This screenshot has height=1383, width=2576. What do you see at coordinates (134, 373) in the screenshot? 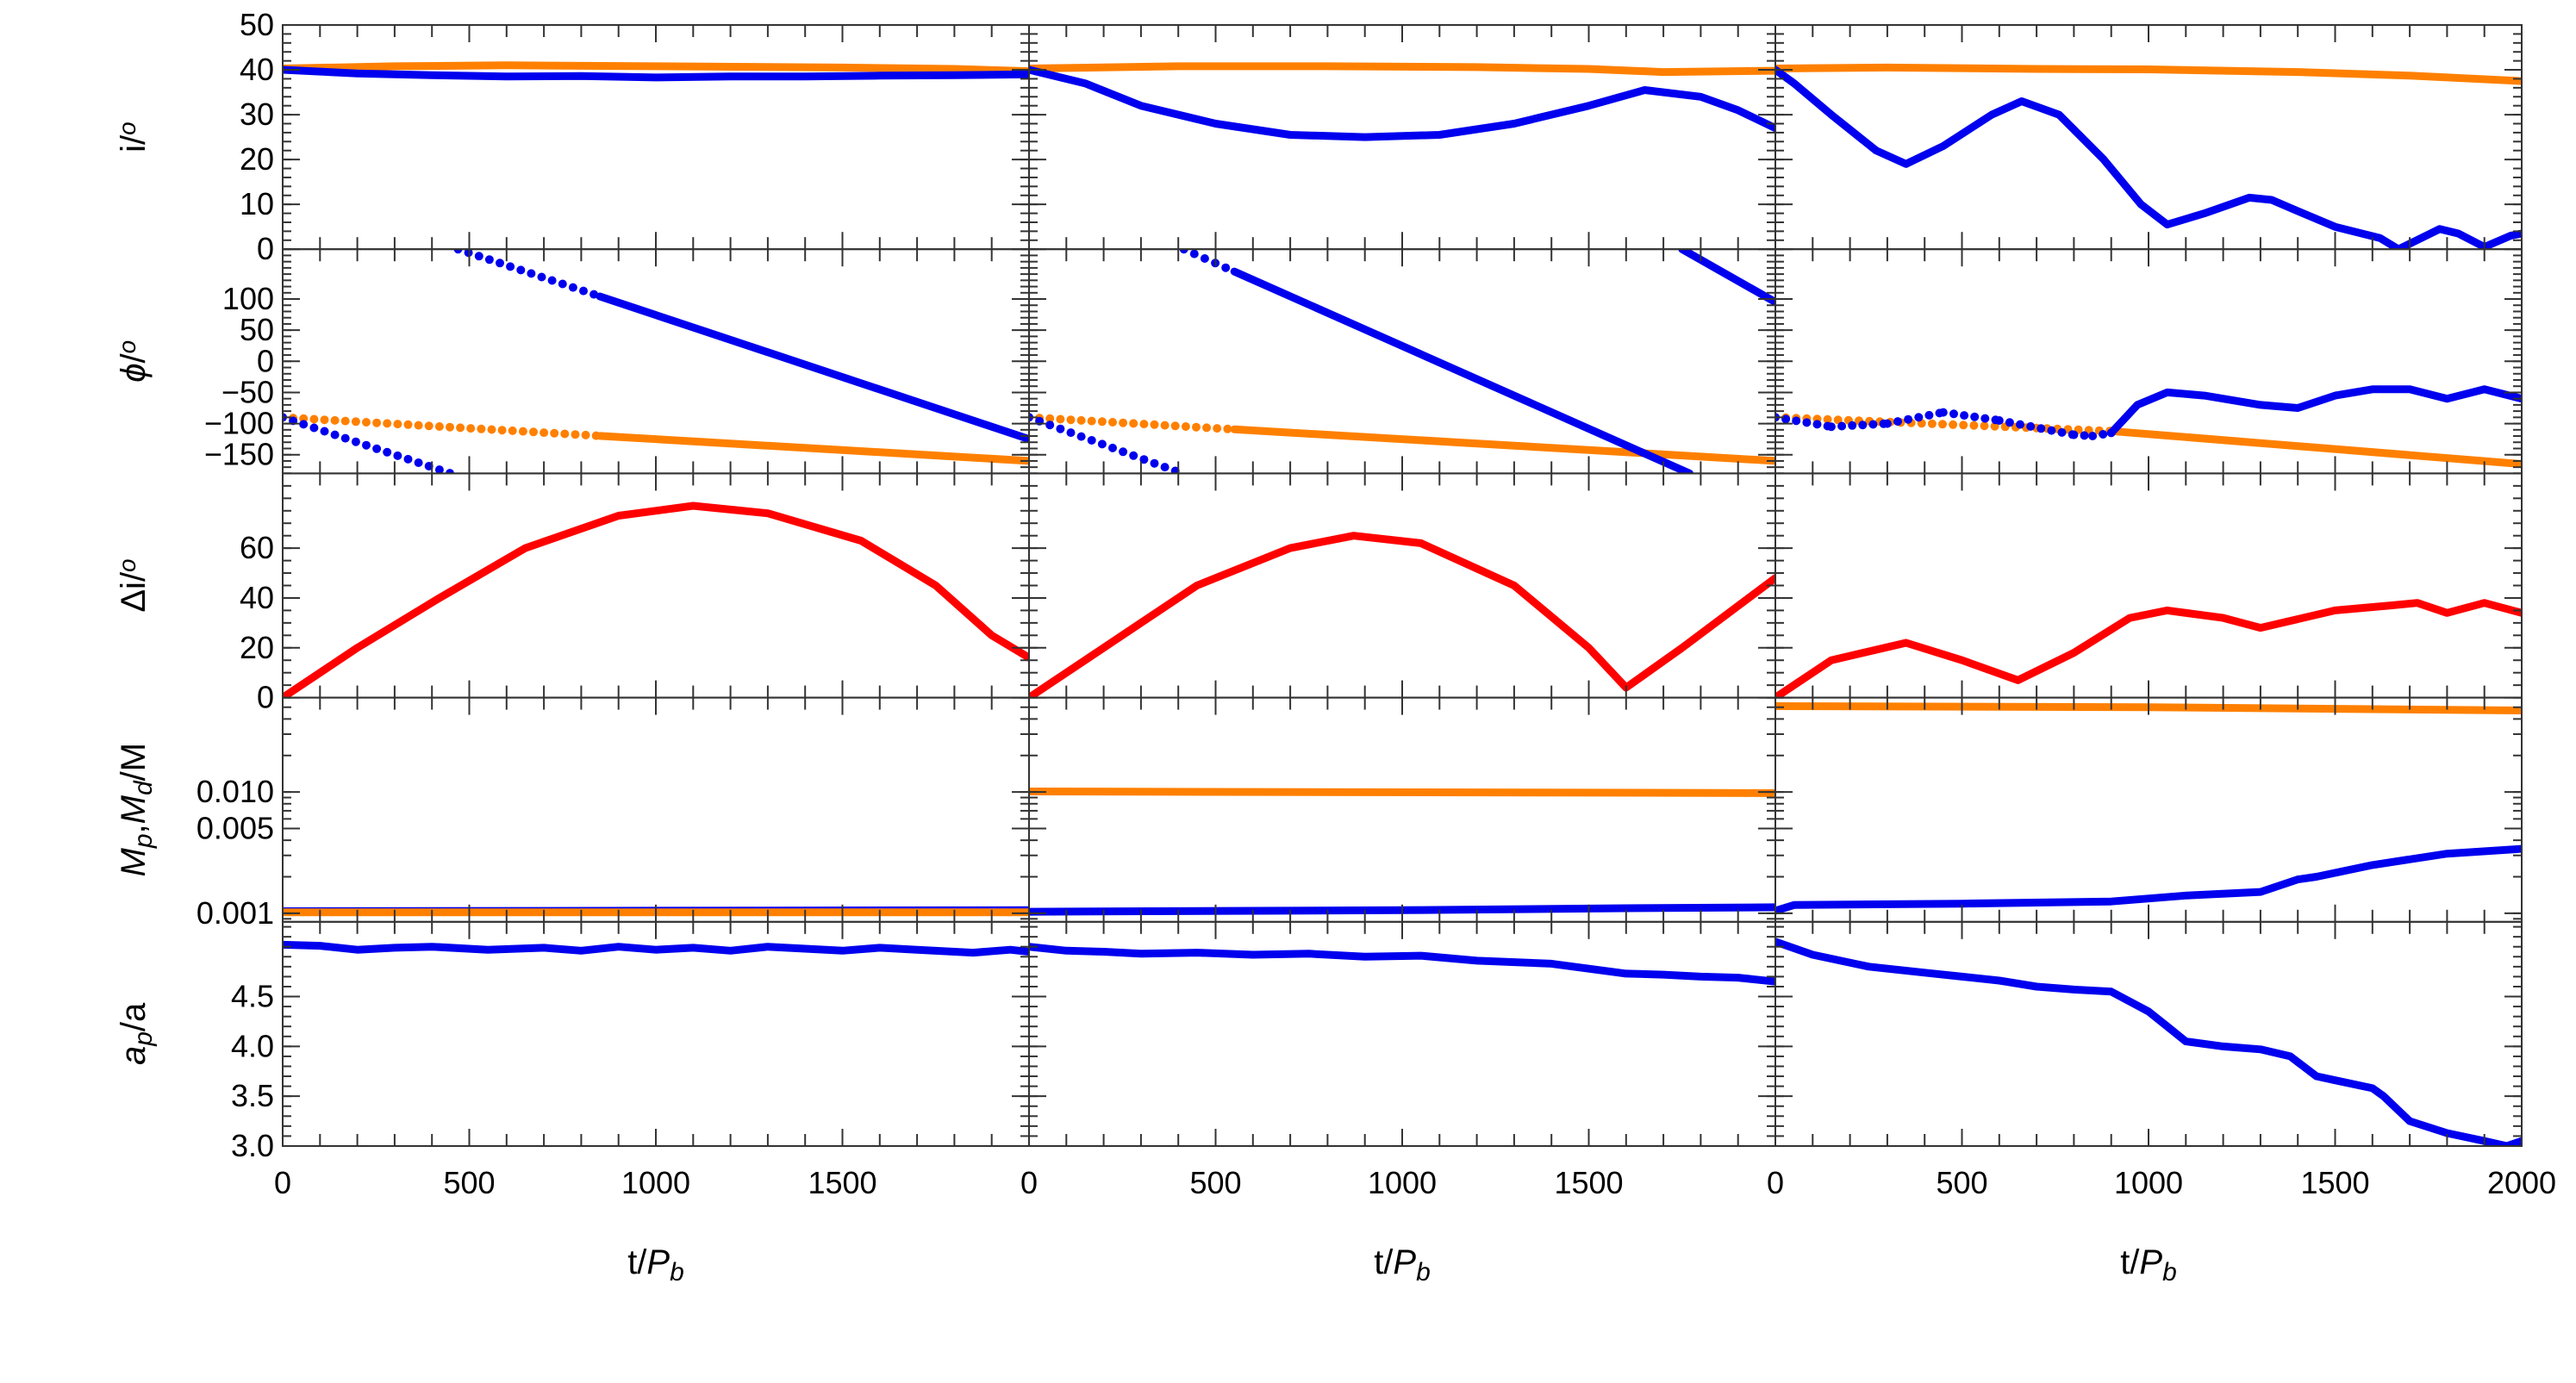
I see `y-axis-label-part: ϕ` at bounding box center [134, 373].